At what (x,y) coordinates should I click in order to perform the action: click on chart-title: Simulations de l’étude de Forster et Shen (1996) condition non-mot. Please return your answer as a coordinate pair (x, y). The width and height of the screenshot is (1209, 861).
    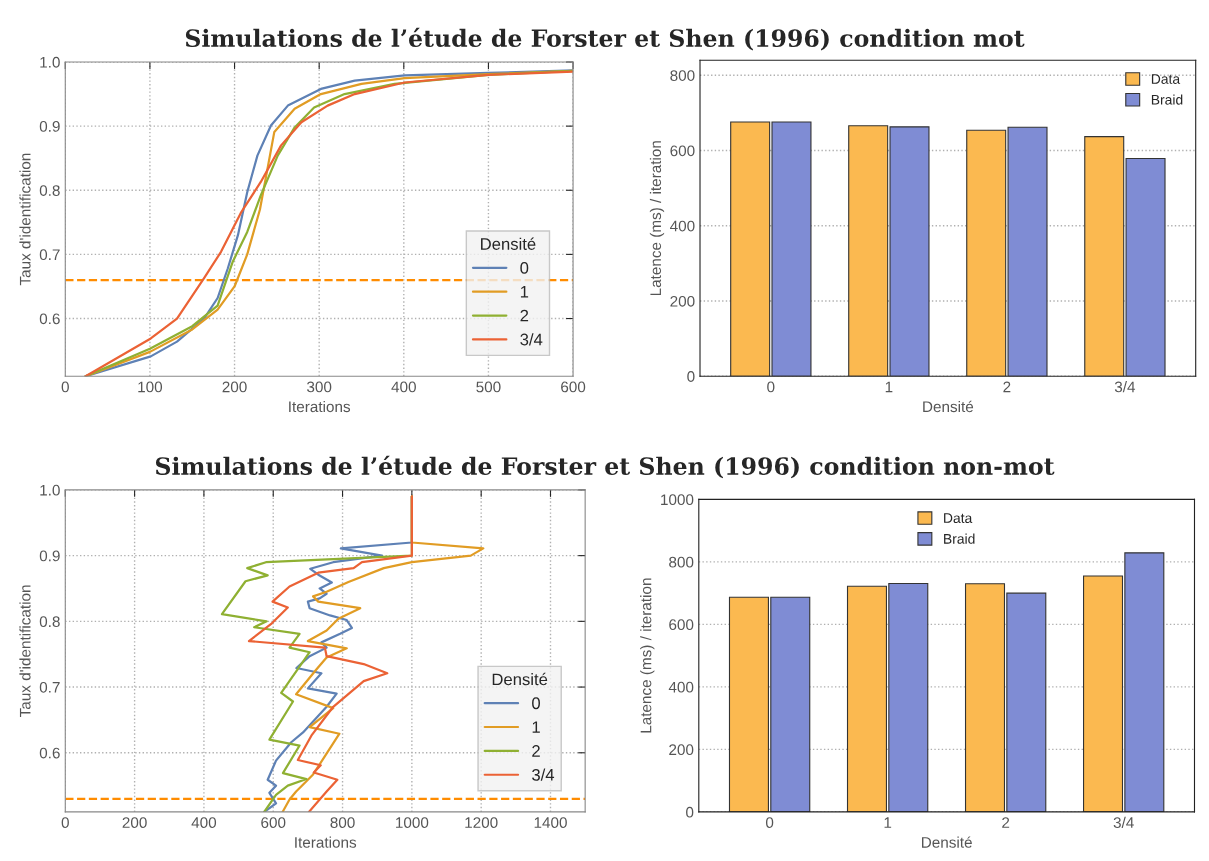
    Looking at the image, I should click on (605, 467).